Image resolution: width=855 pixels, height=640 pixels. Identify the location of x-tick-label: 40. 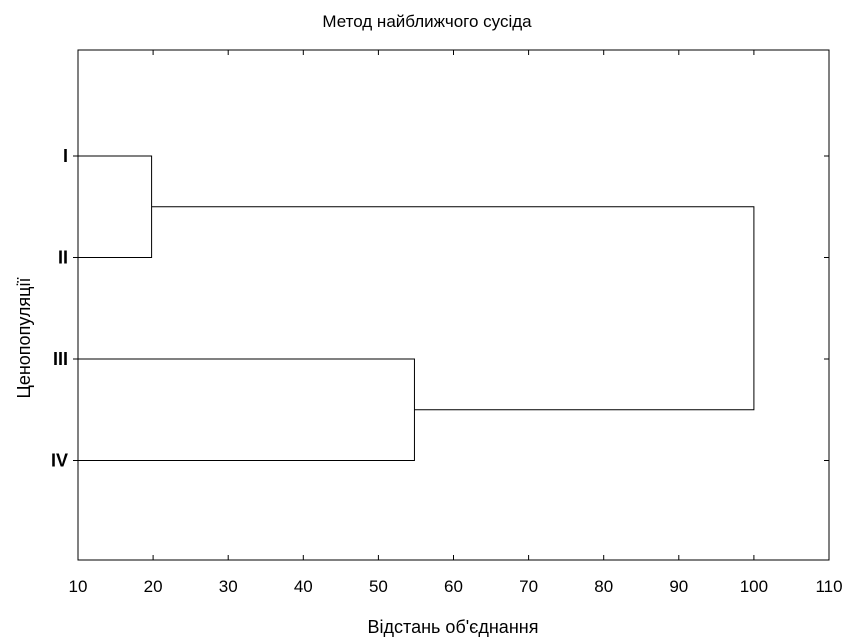
(303, 586).